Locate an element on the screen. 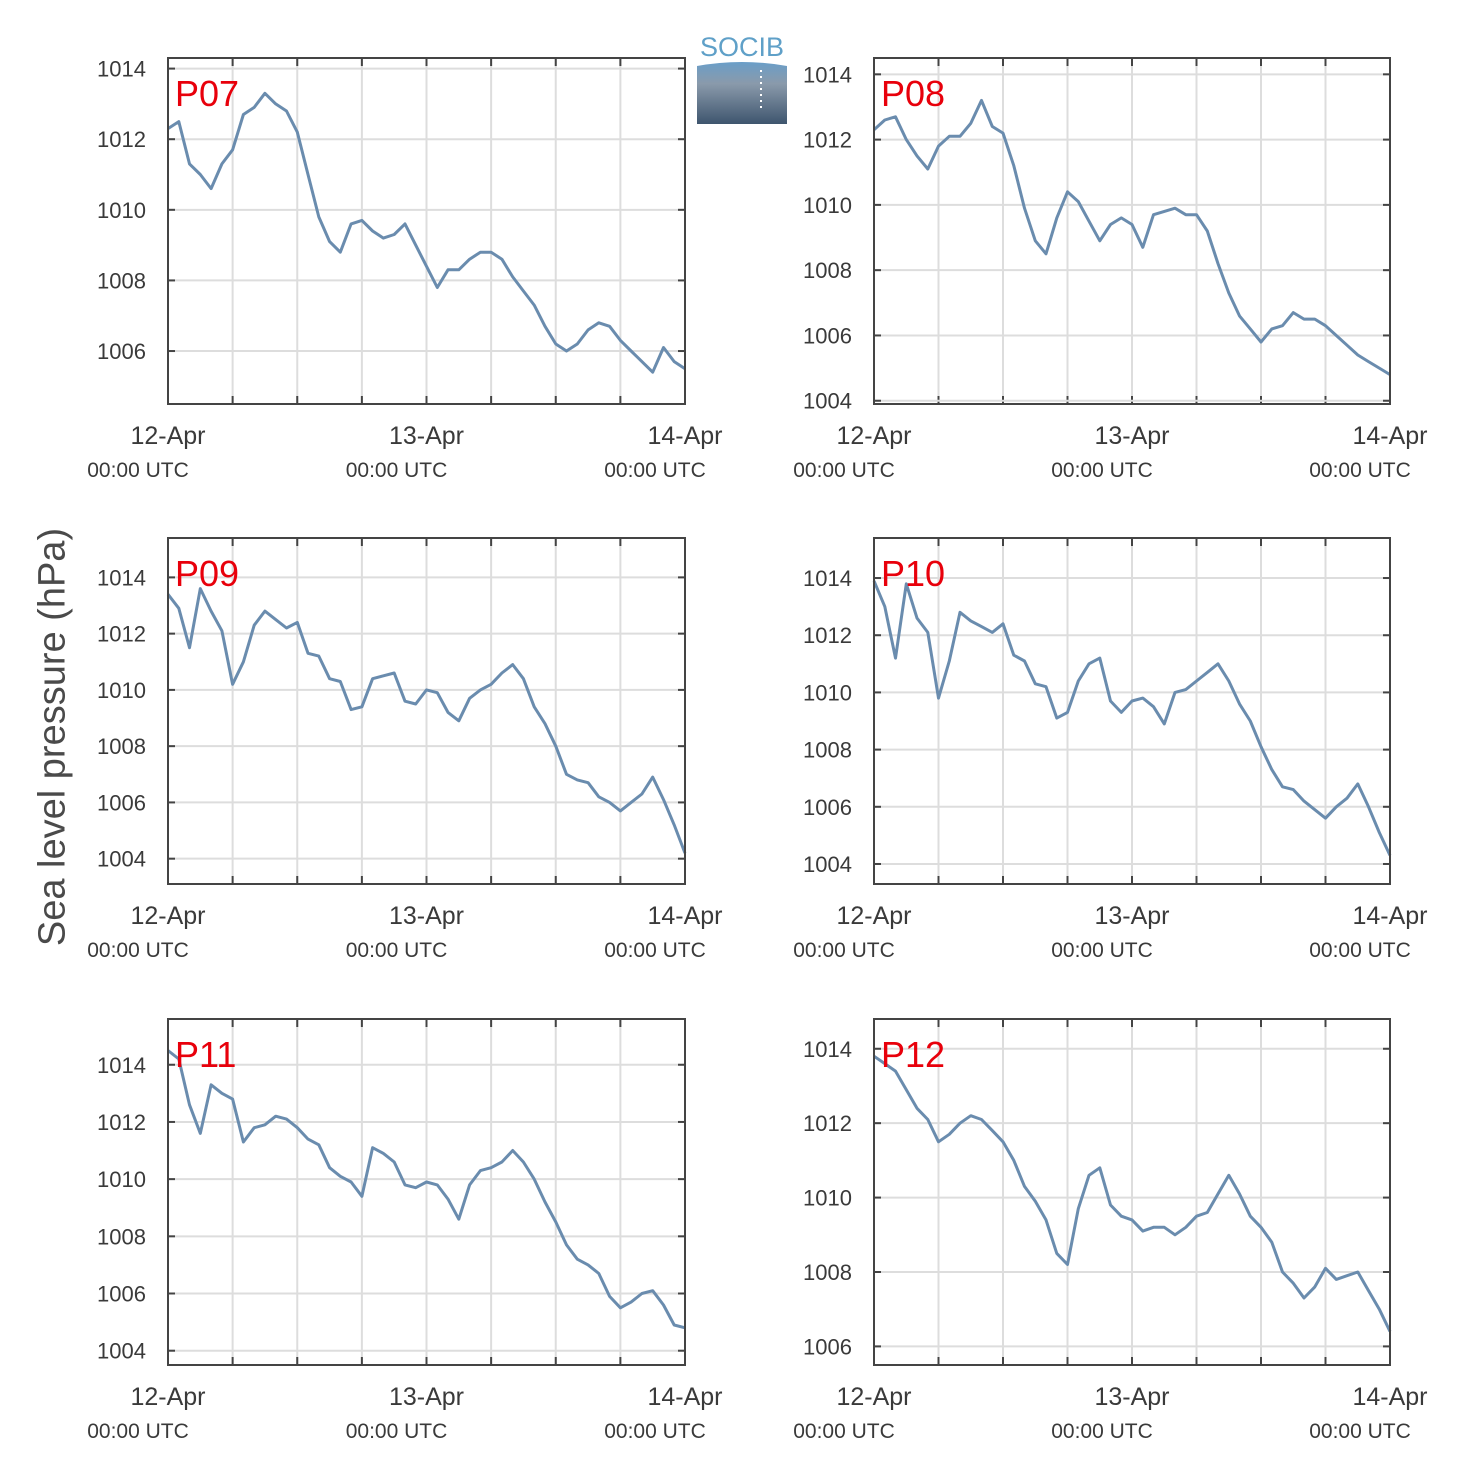  logo-text: SOCIB is located at coordinates (742, 47).